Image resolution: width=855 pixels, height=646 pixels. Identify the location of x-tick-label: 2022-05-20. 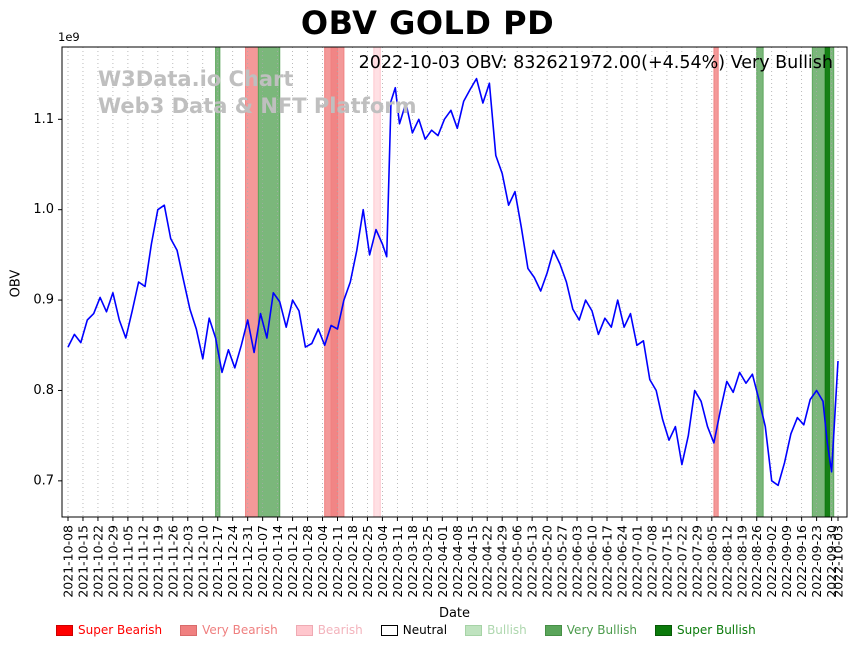
(547, 561).